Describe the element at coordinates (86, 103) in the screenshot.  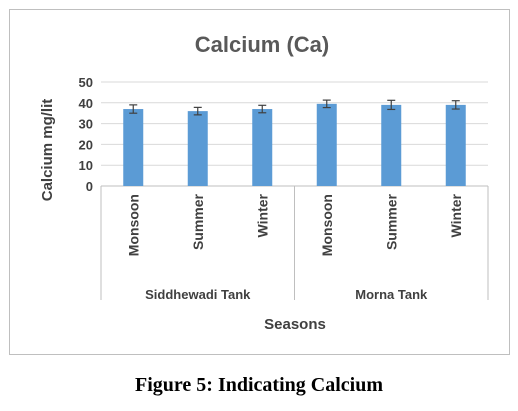
I see `y-tick-label: 40` at that location.